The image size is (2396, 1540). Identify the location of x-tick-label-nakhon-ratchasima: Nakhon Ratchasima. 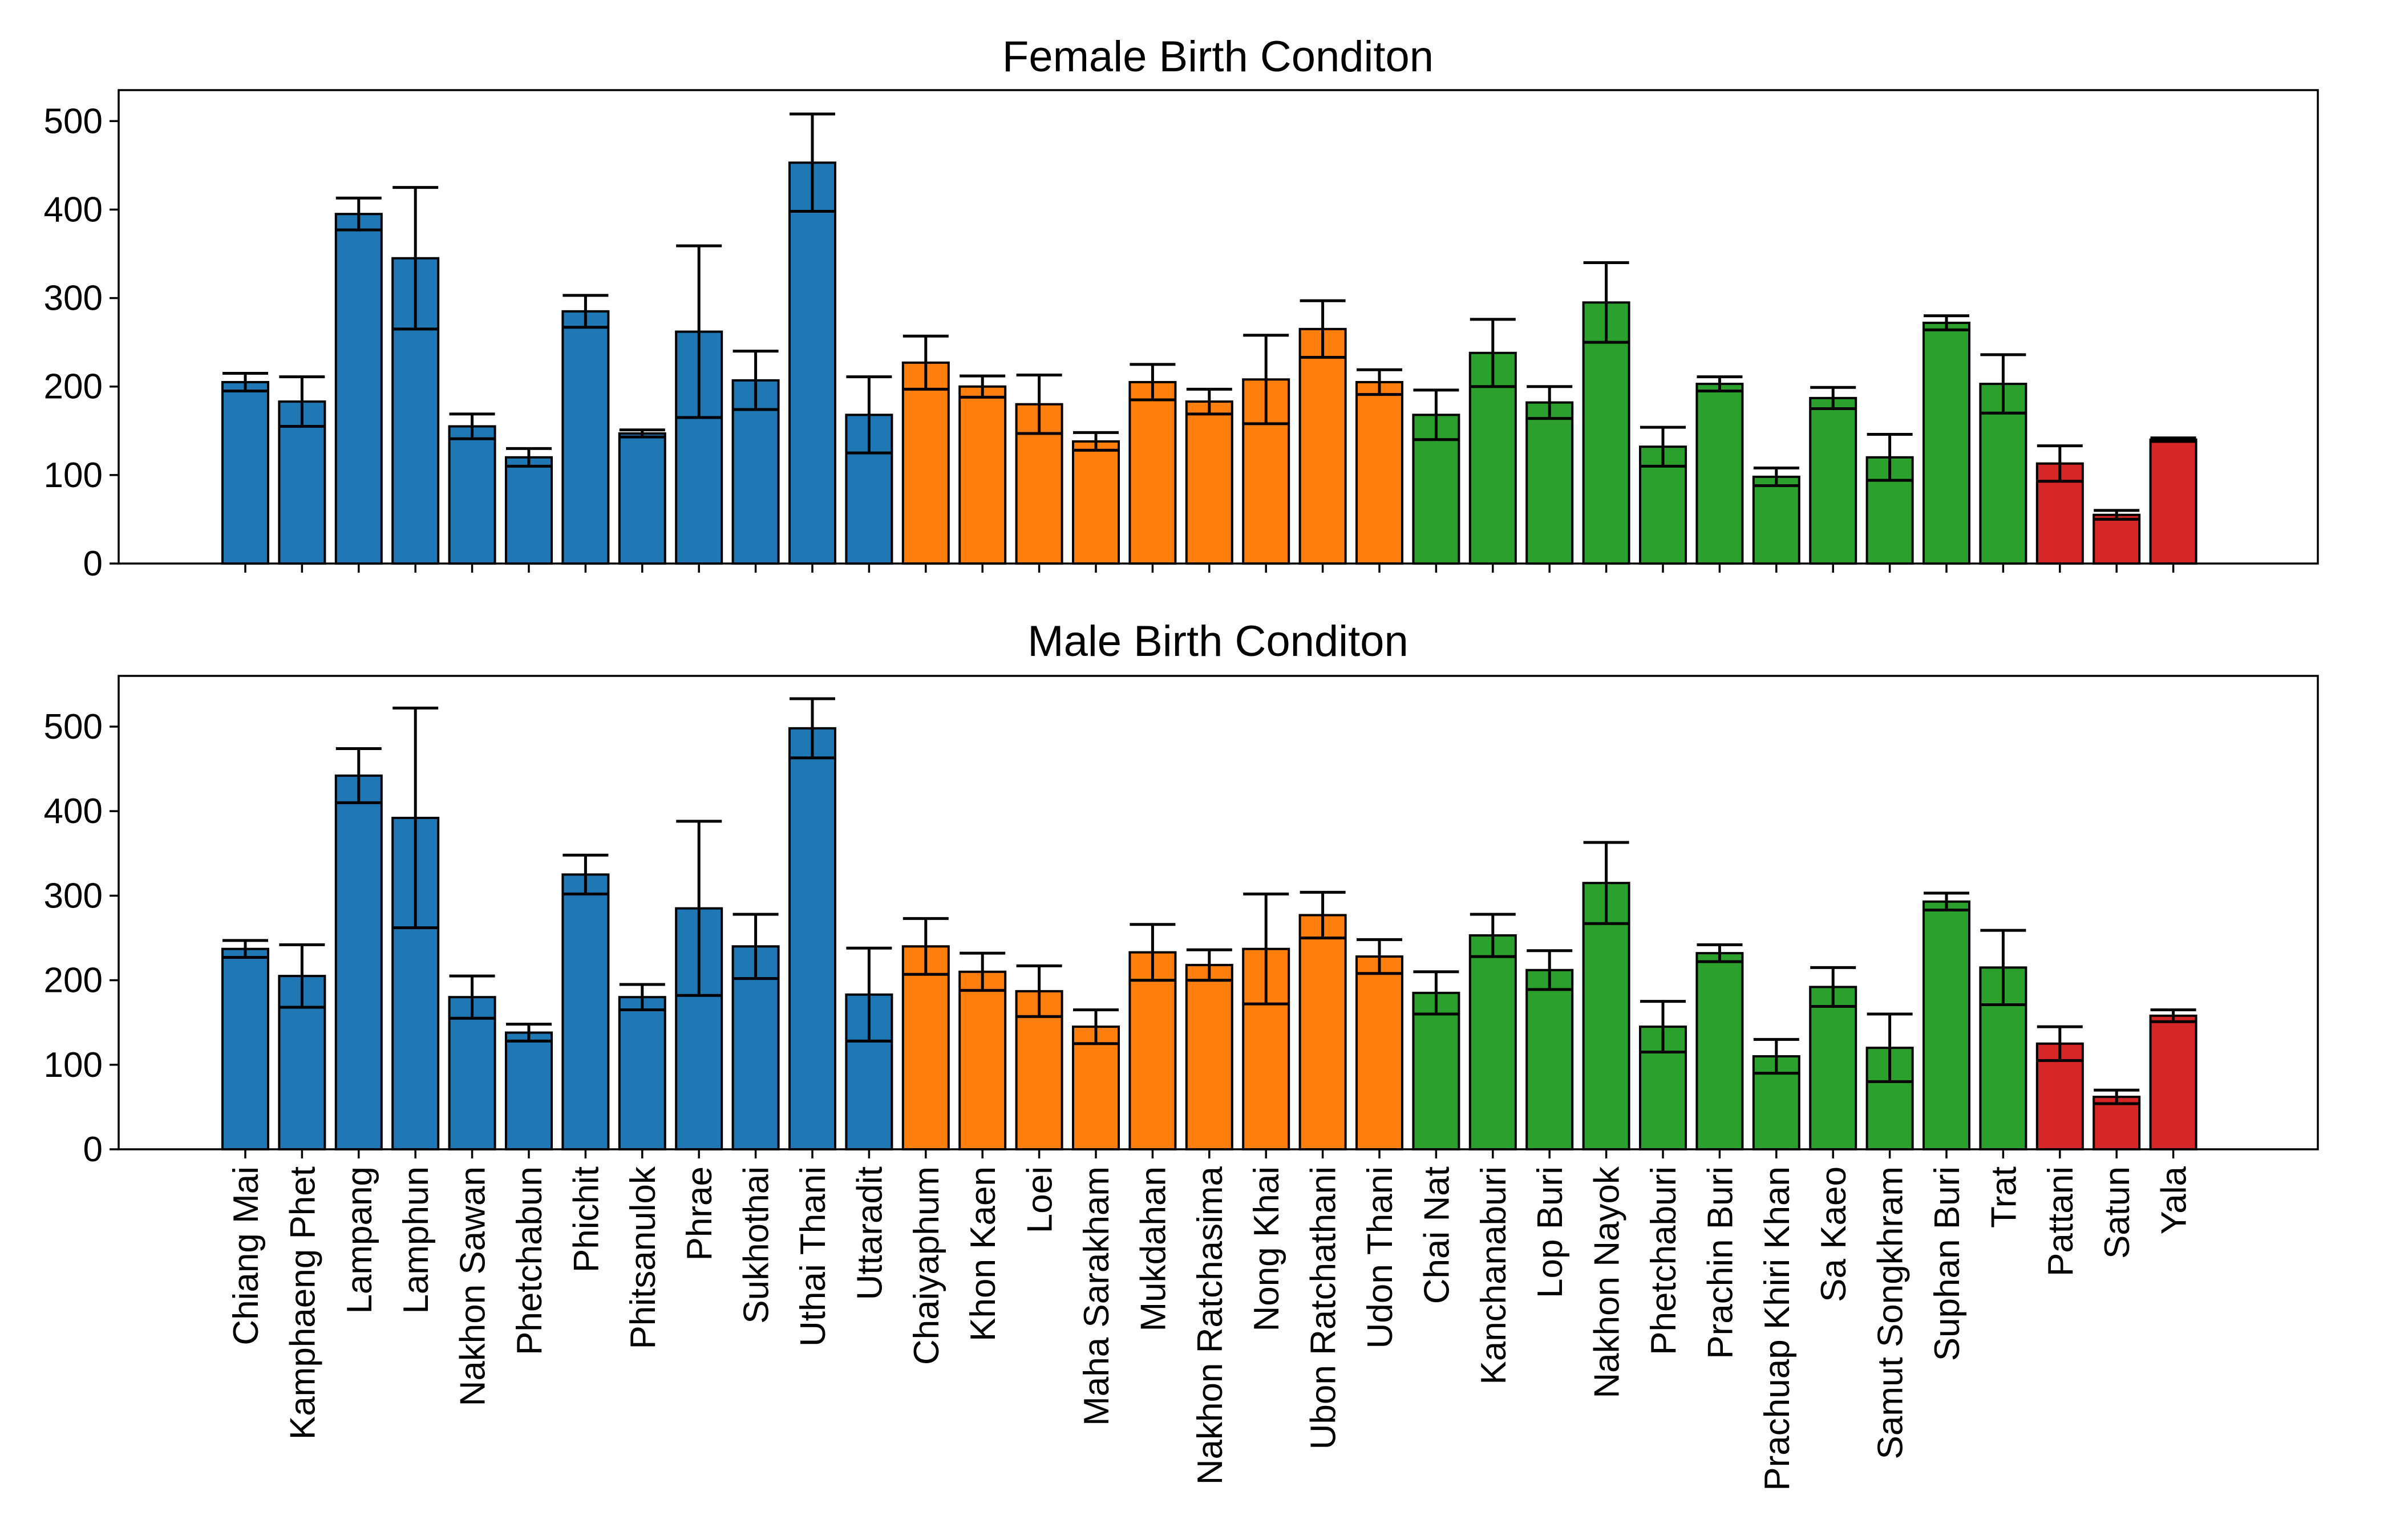
(1210, 1326).